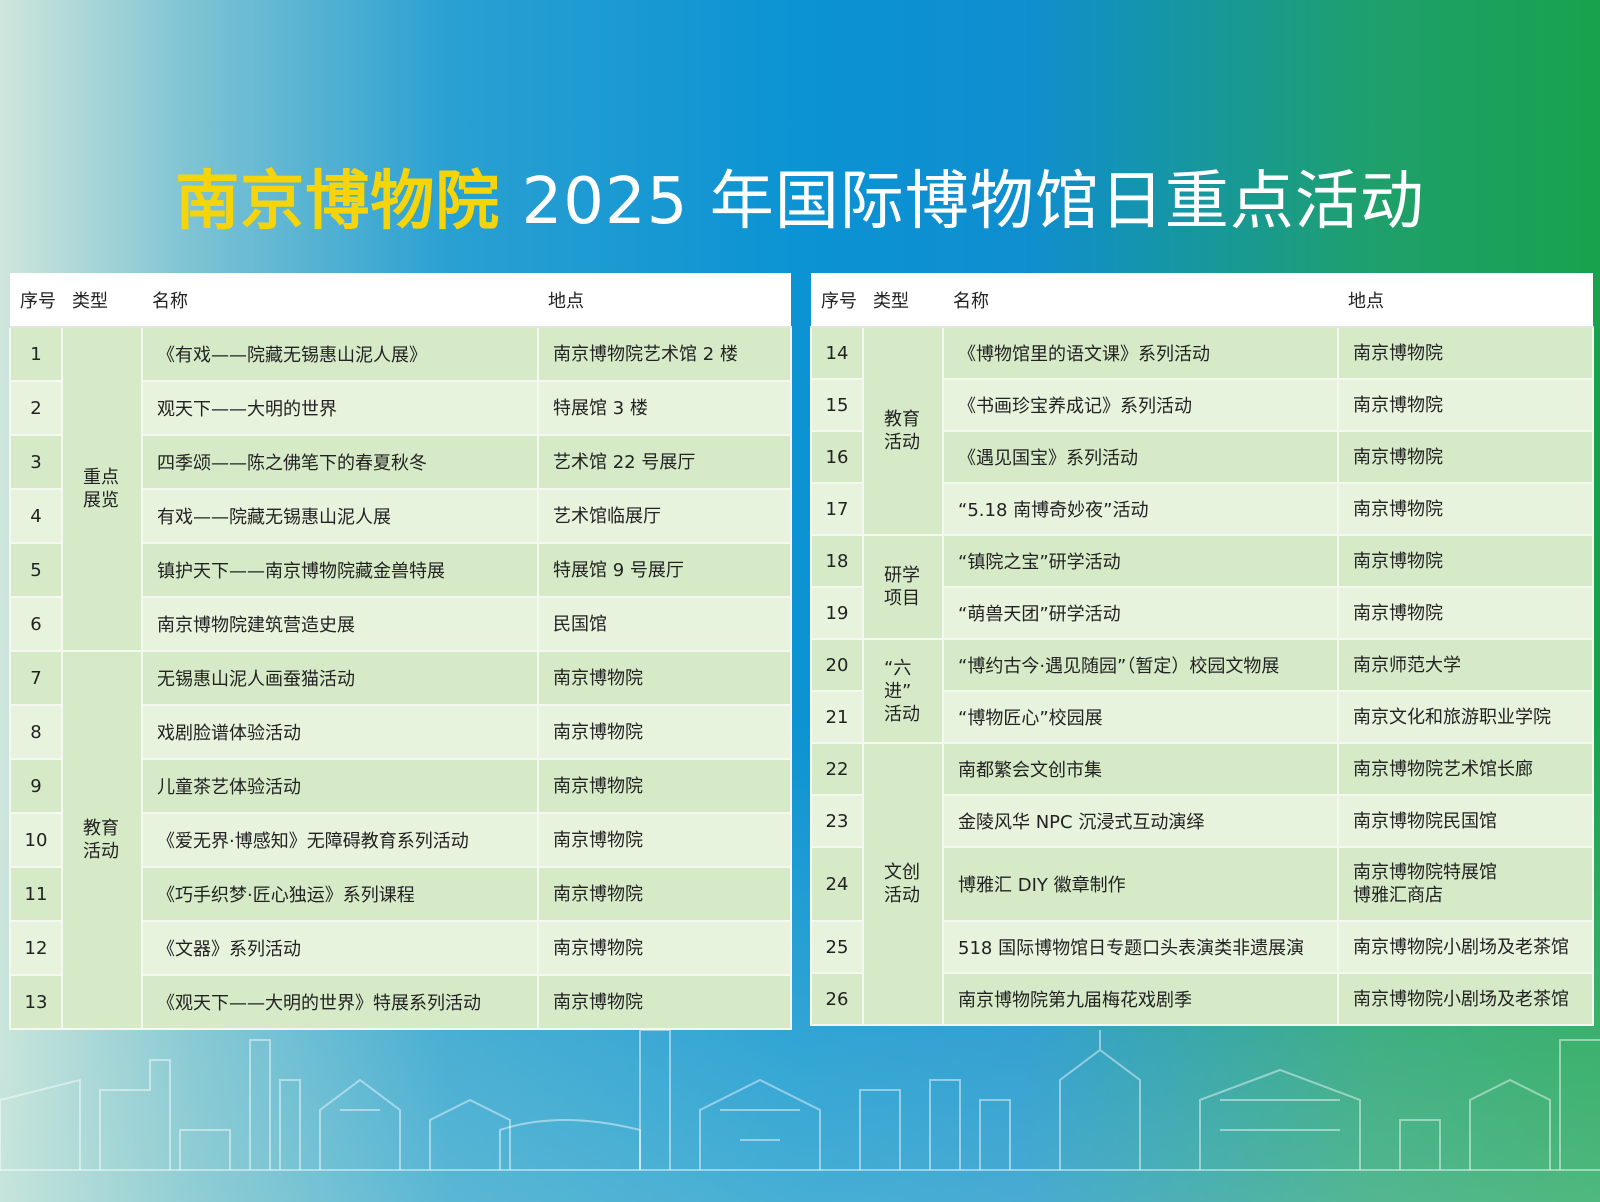 The image size is (1600, 1202). What do you see at coordinates (340, 462) in the screenshot?
I see `activity-name: 四季颂——陈之佛笔下的春夏秋冬` at bounding box center [340, 462].